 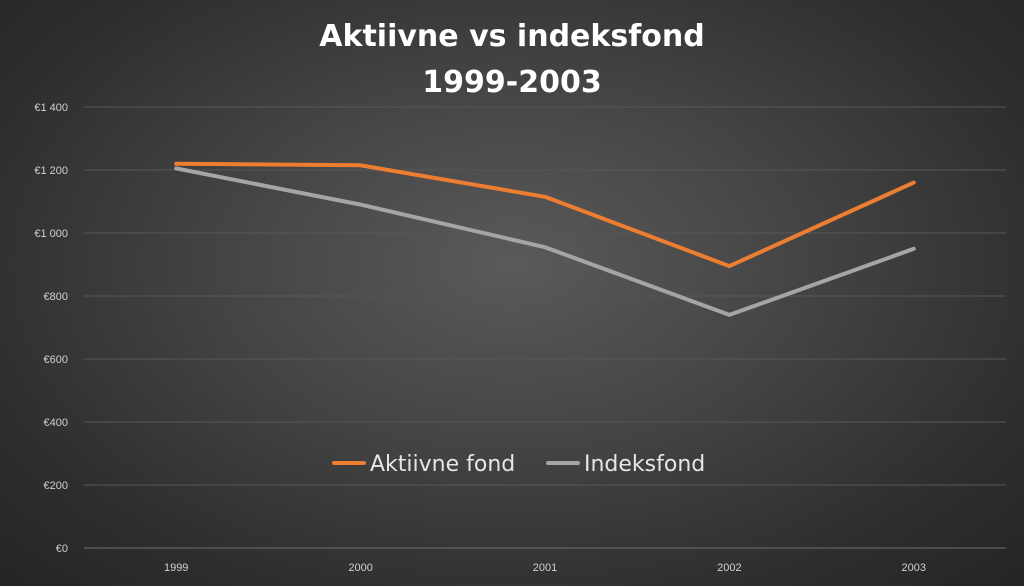 What do you see at coordinates (51, 108) in the screenshot?
I see `y-tick-label: €1 400` at bounding box center [51, 108].